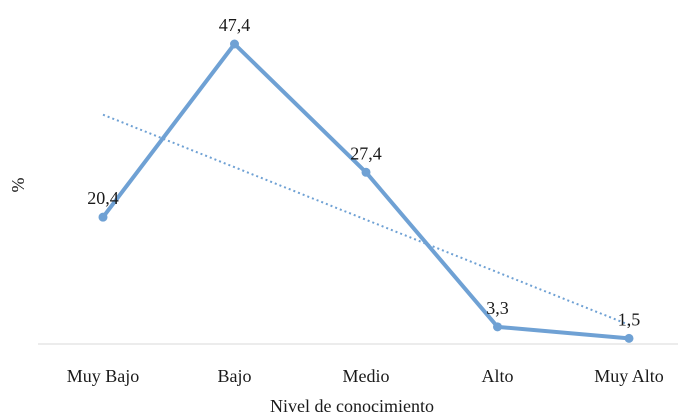  I want to click on data-label: 27,4, so click(366, 153).